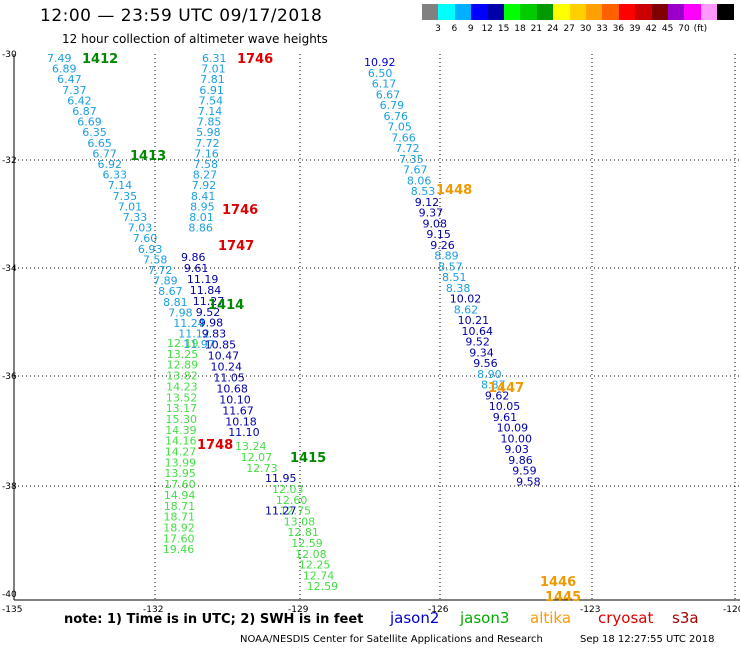 The height and width of the screenshot is (650, 740). What do you see at coordinates (478, 331) in the screenshot?
I see `wave-height-value: 10.64` at bounding box center [478, 331].